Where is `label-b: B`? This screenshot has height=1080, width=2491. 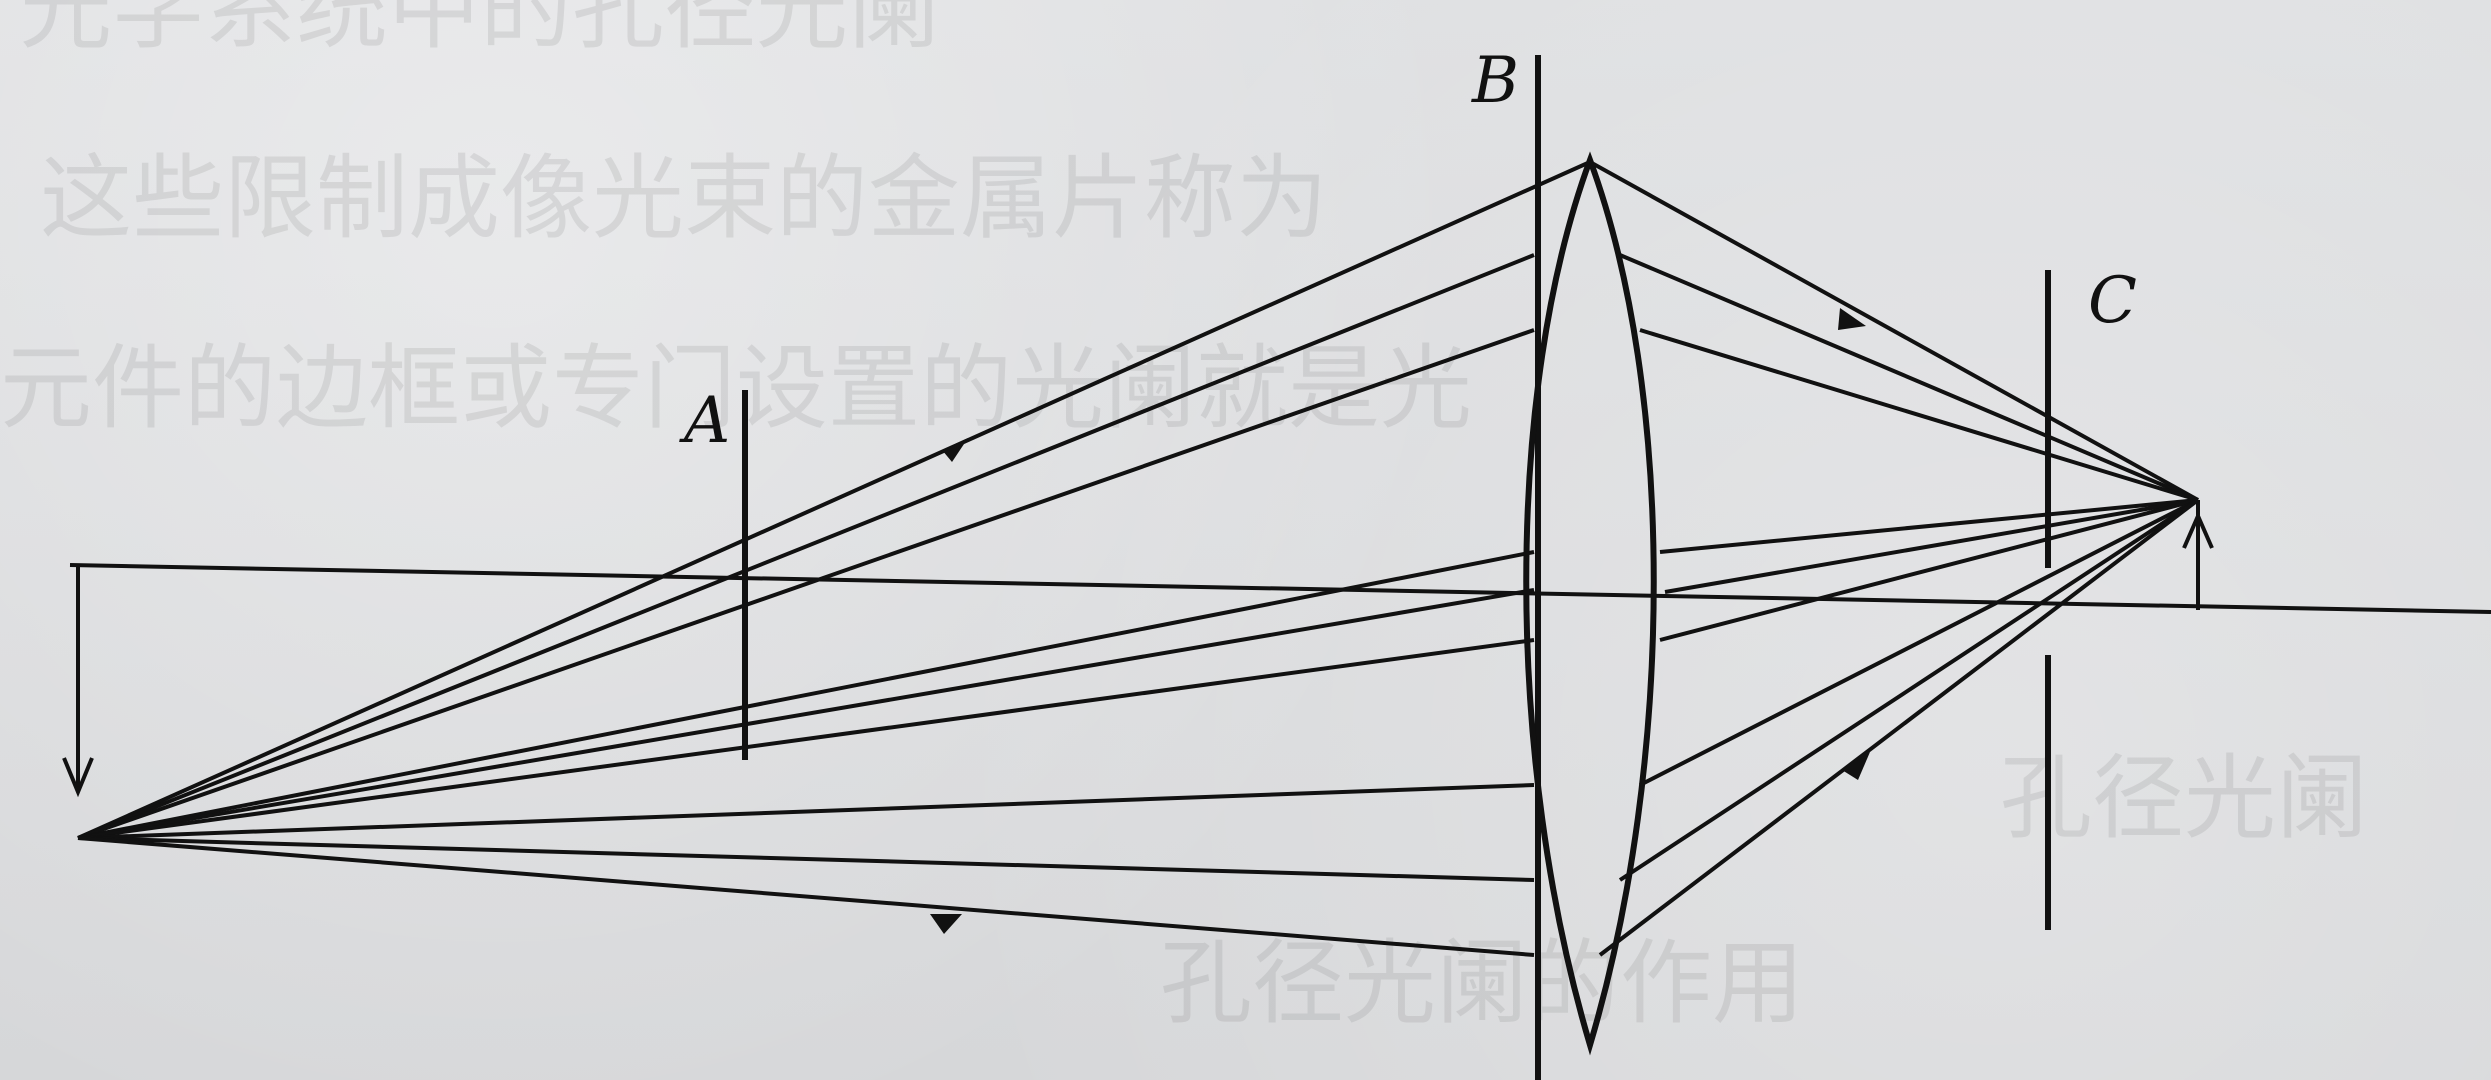 label-b: B is located at coordinates (1495, 81).